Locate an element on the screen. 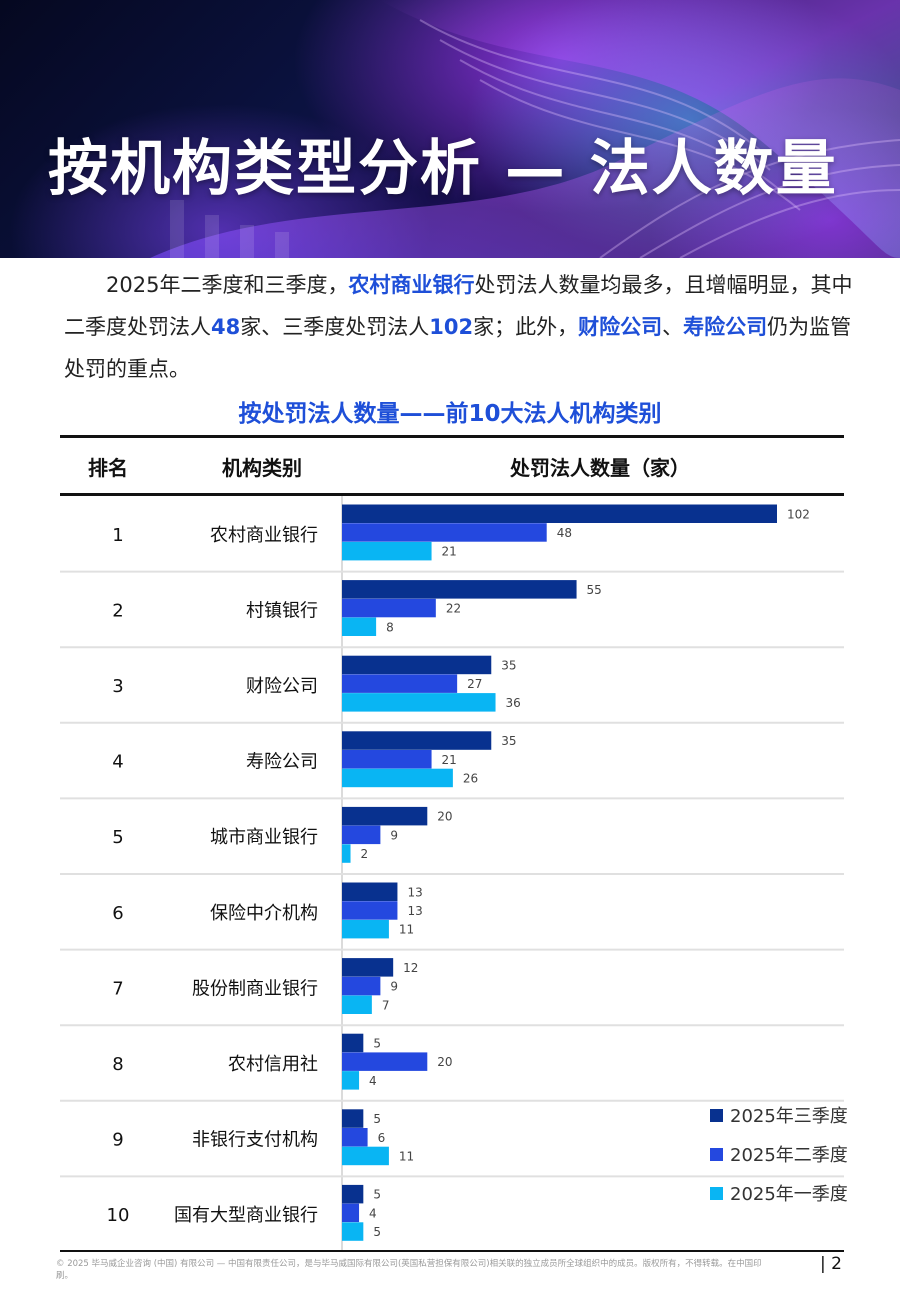  legend-label: 2025年二季度 is located at coordinates (789, 1155).